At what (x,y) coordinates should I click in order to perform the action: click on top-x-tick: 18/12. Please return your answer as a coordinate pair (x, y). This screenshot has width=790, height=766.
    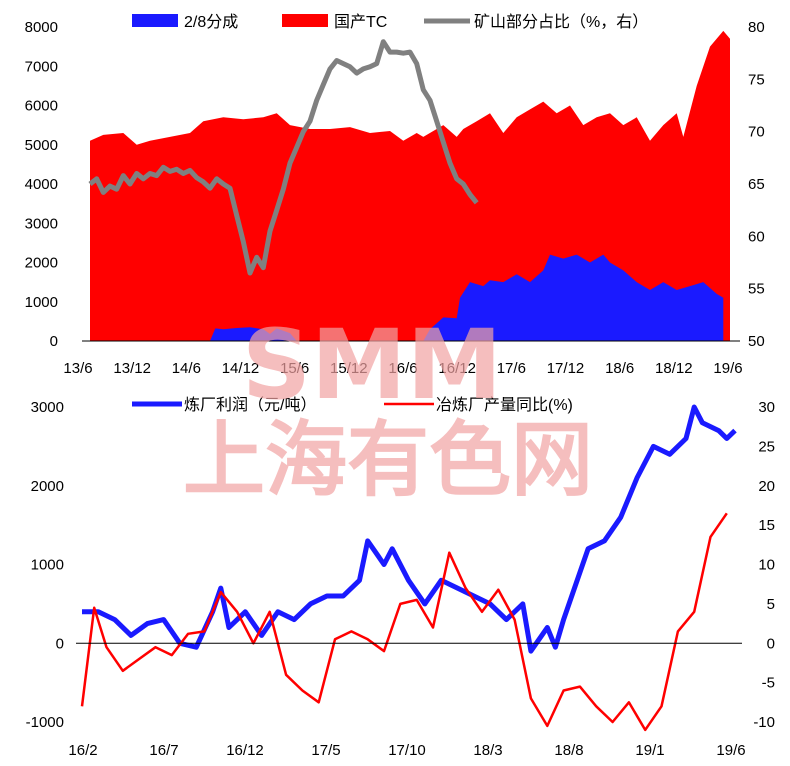
    Looking at the image, I should click on (674, 368).